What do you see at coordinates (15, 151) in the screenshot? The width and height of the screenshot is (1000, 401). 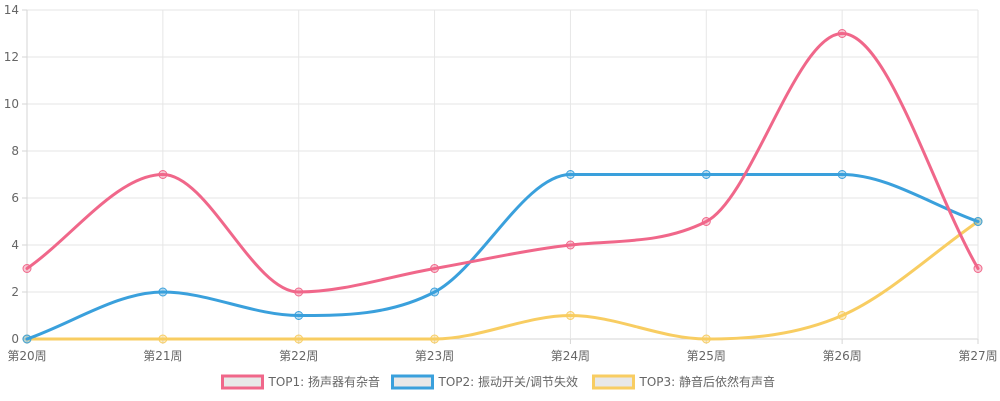 I see `y-tick-label: 8` at bounding box center [15, 151].